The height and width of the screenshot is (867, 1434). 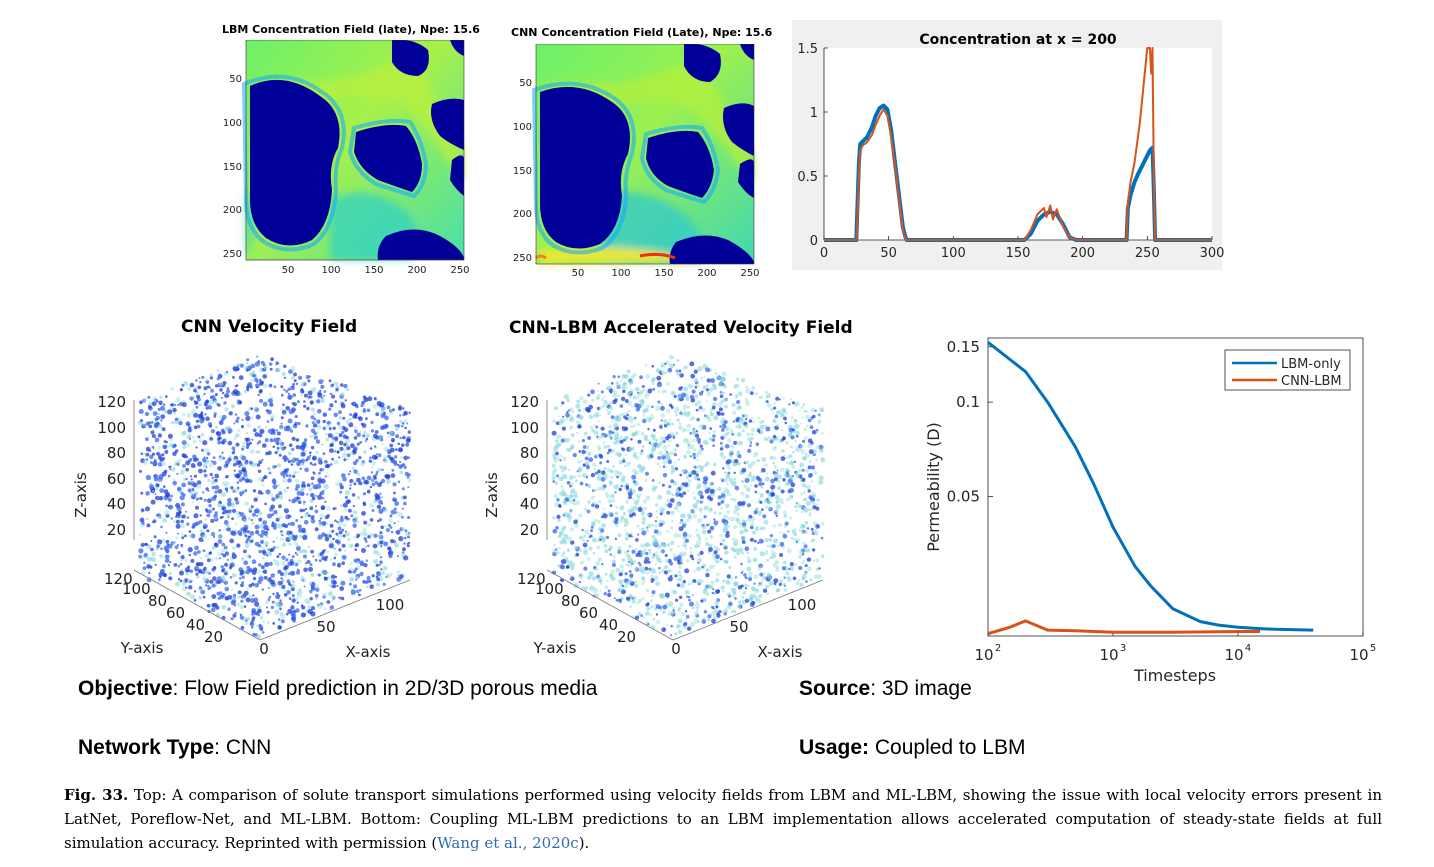 I want to click on c1-y-tick-label: 0, so click(x=814, y=241).